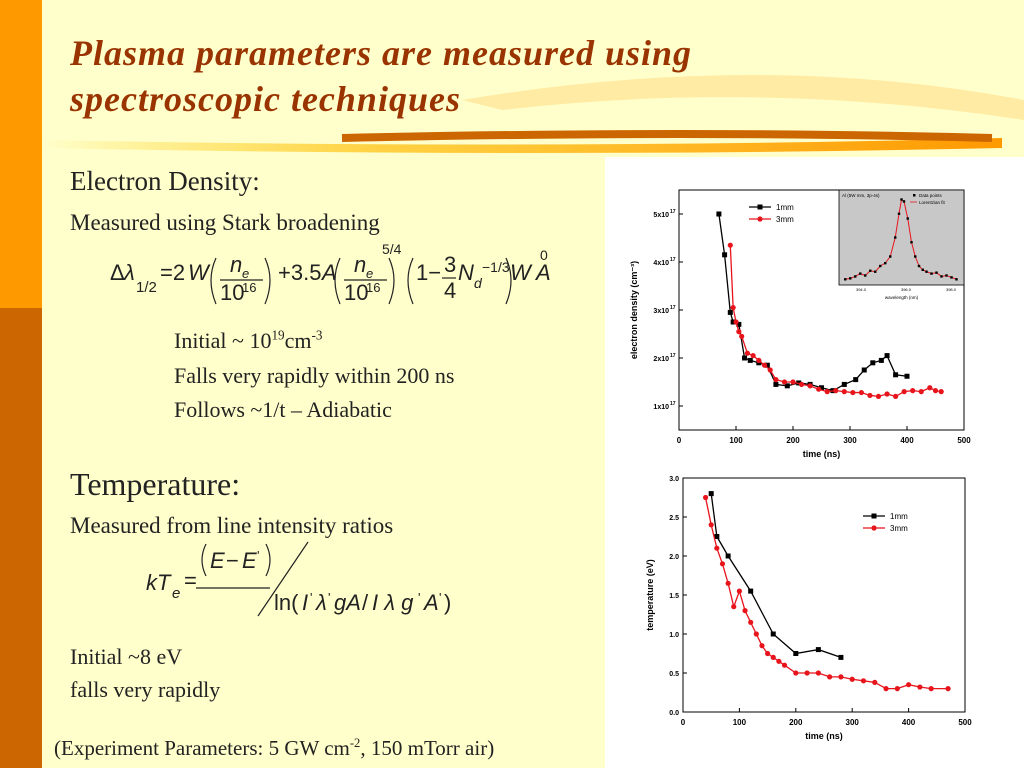 The width and height of the screenshot is (1024, 768). I want to click on inset-legend-data: Data points, so click(931, 195).